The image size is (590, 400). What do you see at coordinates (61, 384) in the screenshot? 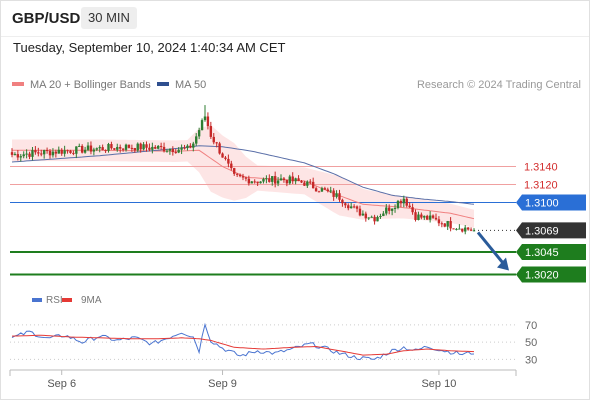
I see `time-tick-label: Sep 6` at bounding box center [61, 384].